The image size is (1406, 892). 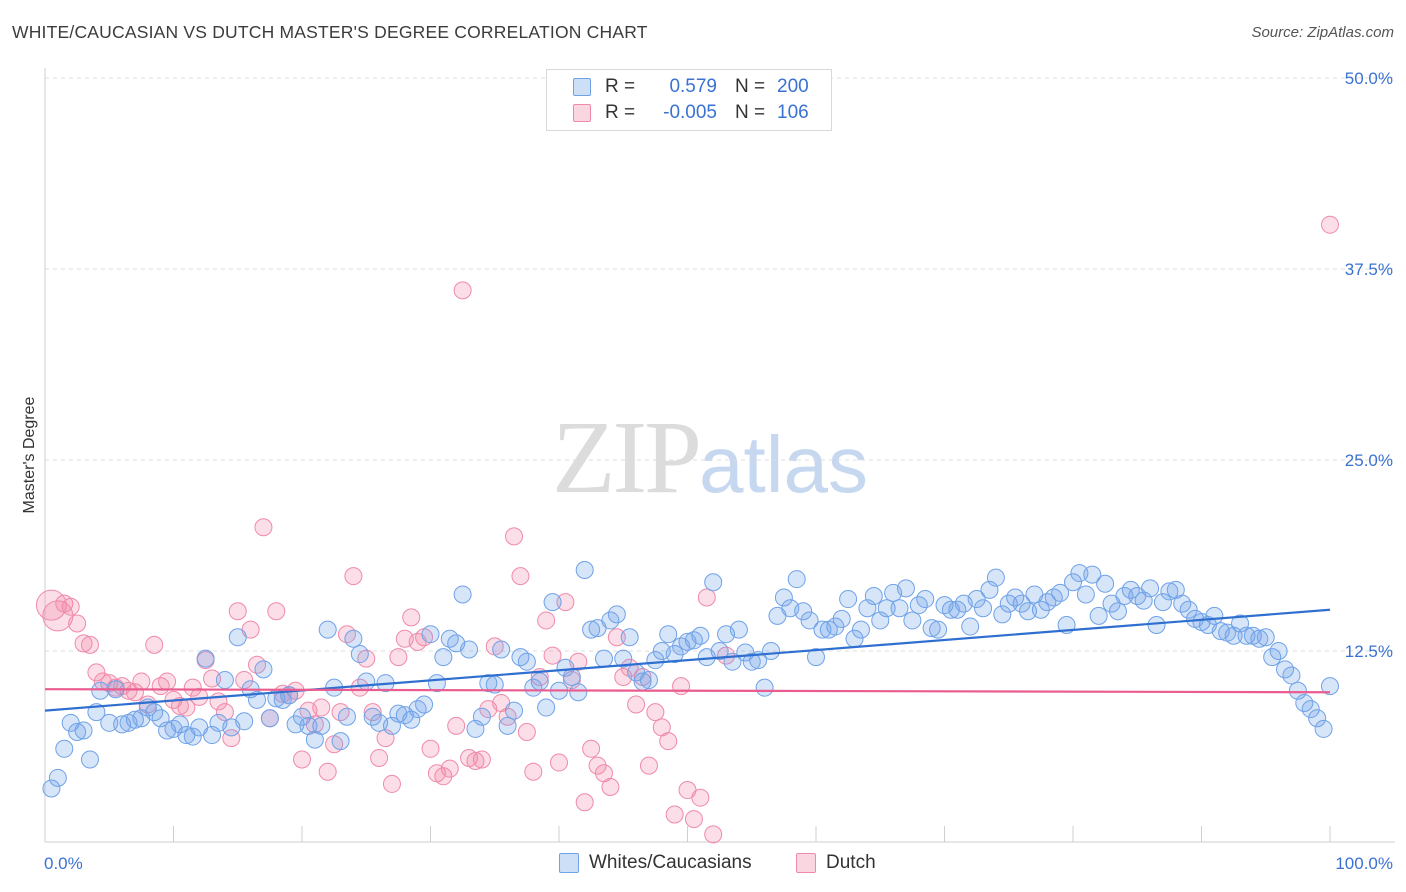 What do you see at coordinates (793, 86) in the screenshot?
I see `legend-n-value: 200` at bounding box center [793, 86].